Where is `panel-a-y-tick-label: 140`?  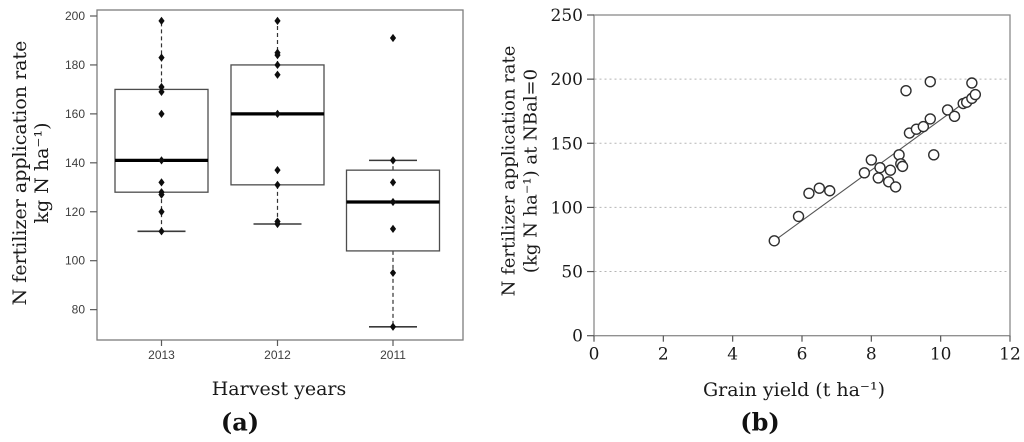
panel-a-y-tick-label: 140 is located at coordinates (75, 163).